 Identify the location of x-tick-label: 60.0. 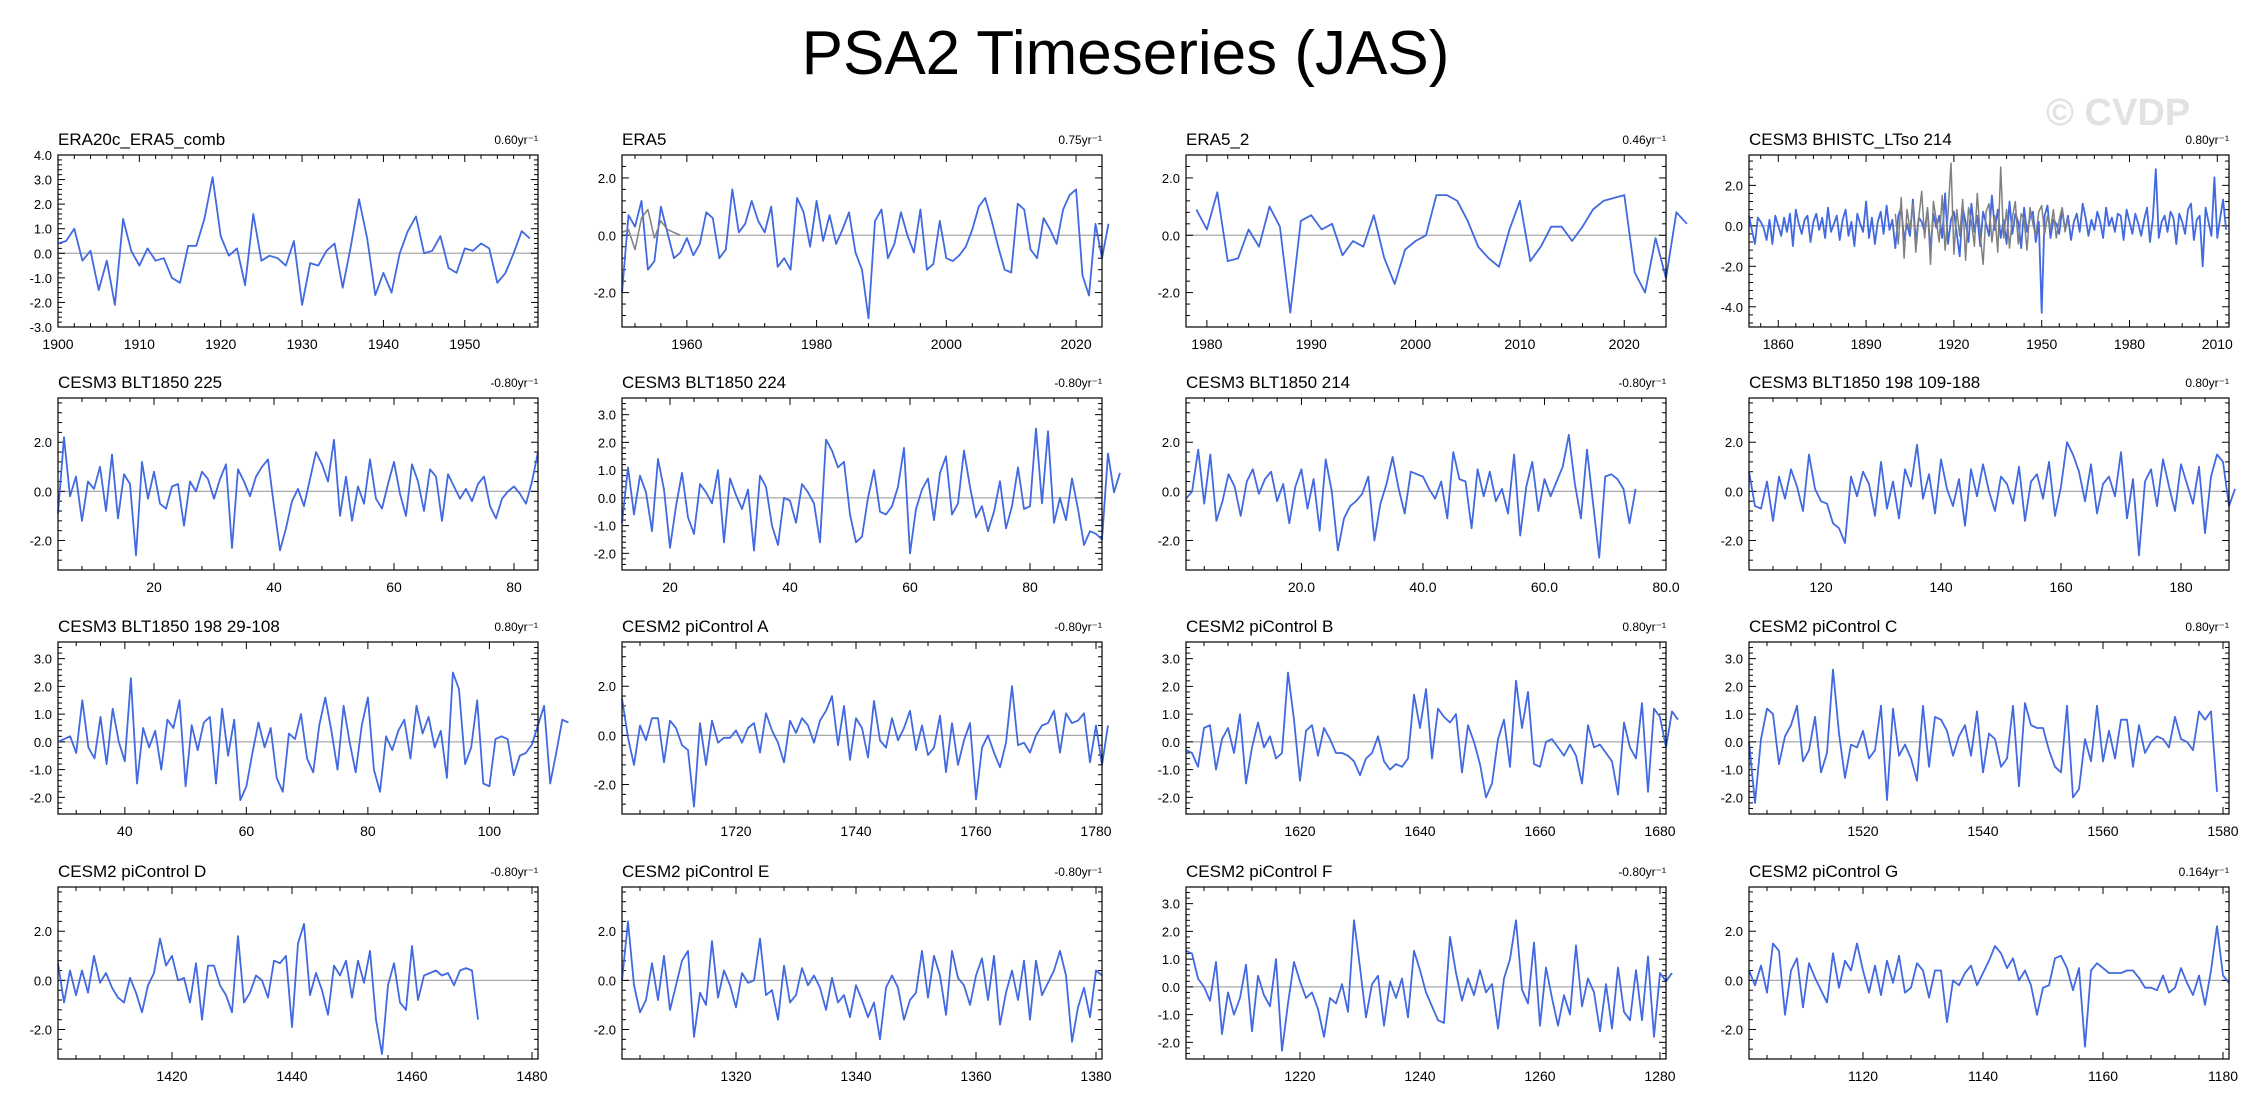
(1544, 587).